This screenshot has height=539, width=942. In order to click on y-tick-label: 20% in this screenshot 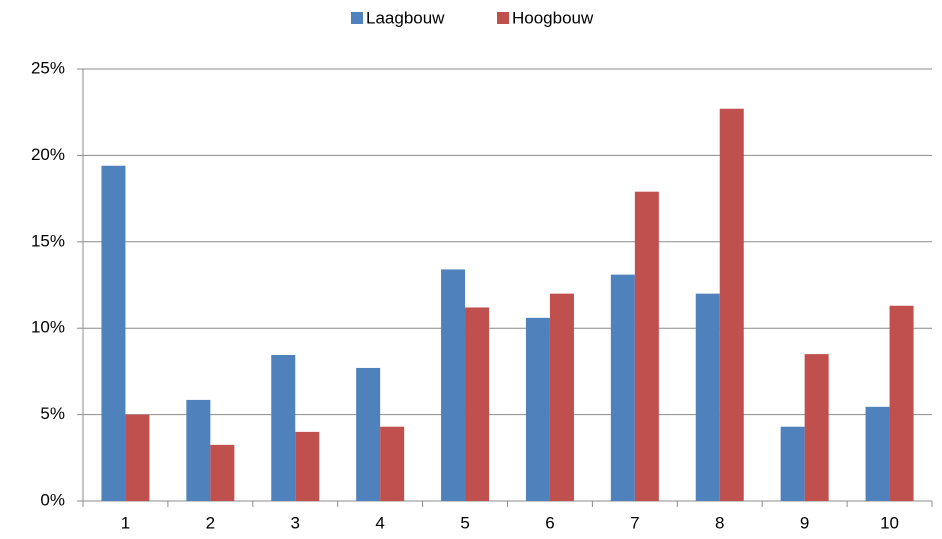, I will do `click(48, 154)`.